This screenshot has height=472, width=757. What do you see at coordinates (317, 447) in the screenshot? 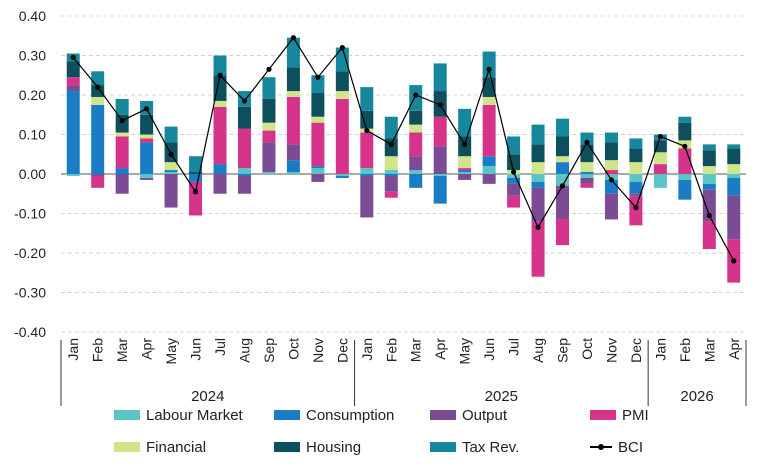
I see `legend-item-housing: Housing` at bounding box center [317, 447].